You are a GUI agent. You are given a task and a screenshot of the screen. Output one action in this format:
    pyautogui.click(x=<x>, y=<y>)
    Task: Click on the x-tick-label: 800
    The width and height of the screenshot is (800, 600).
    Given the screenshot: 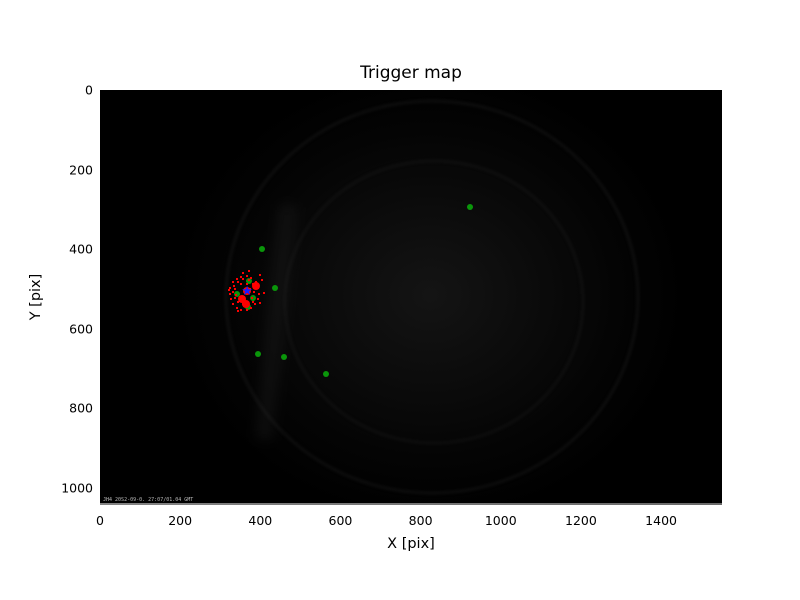 What is the action you would take?
    pyautogui.click(x=420, y=520)
    